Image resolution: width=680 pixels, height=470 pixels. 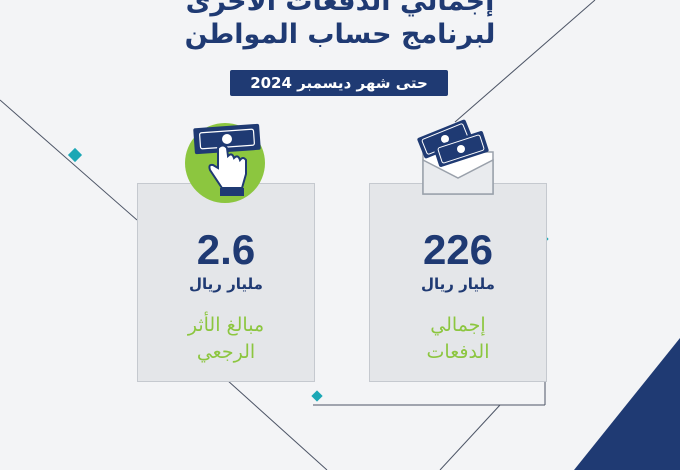 What do you see at coordinates (340, 8) in the screenshot?
I see `page-title-line1: إجمالي الدفعات الأخرى` at bounding box center [340, 8].